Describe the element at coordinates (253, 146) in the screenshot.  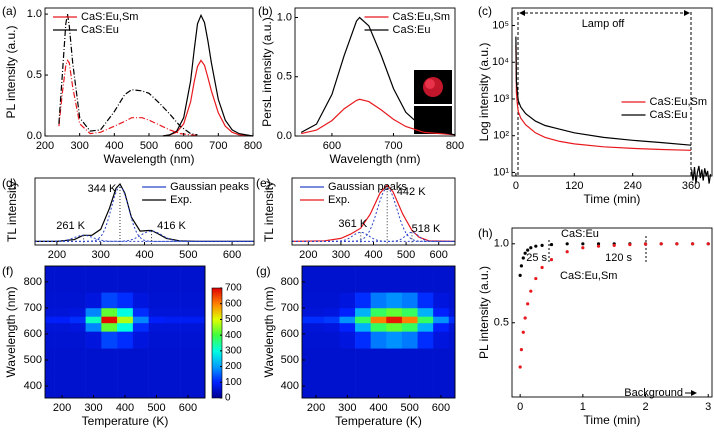
I see `x-tick-label: 800` at that location.